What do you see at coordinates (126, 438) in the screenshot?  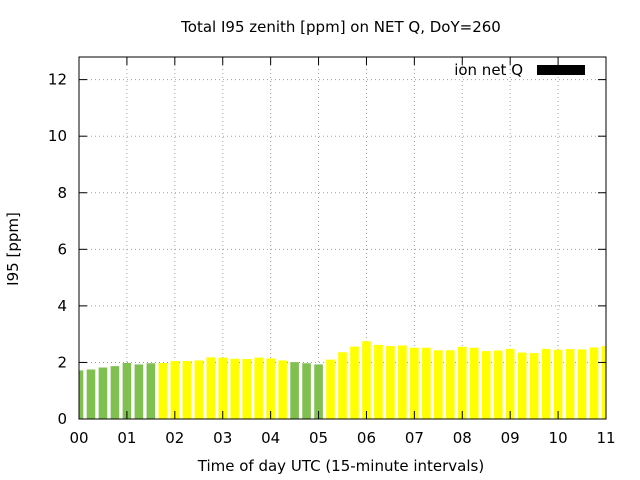 I see `x-tick-label: 01` at bounding box center [126, 438].